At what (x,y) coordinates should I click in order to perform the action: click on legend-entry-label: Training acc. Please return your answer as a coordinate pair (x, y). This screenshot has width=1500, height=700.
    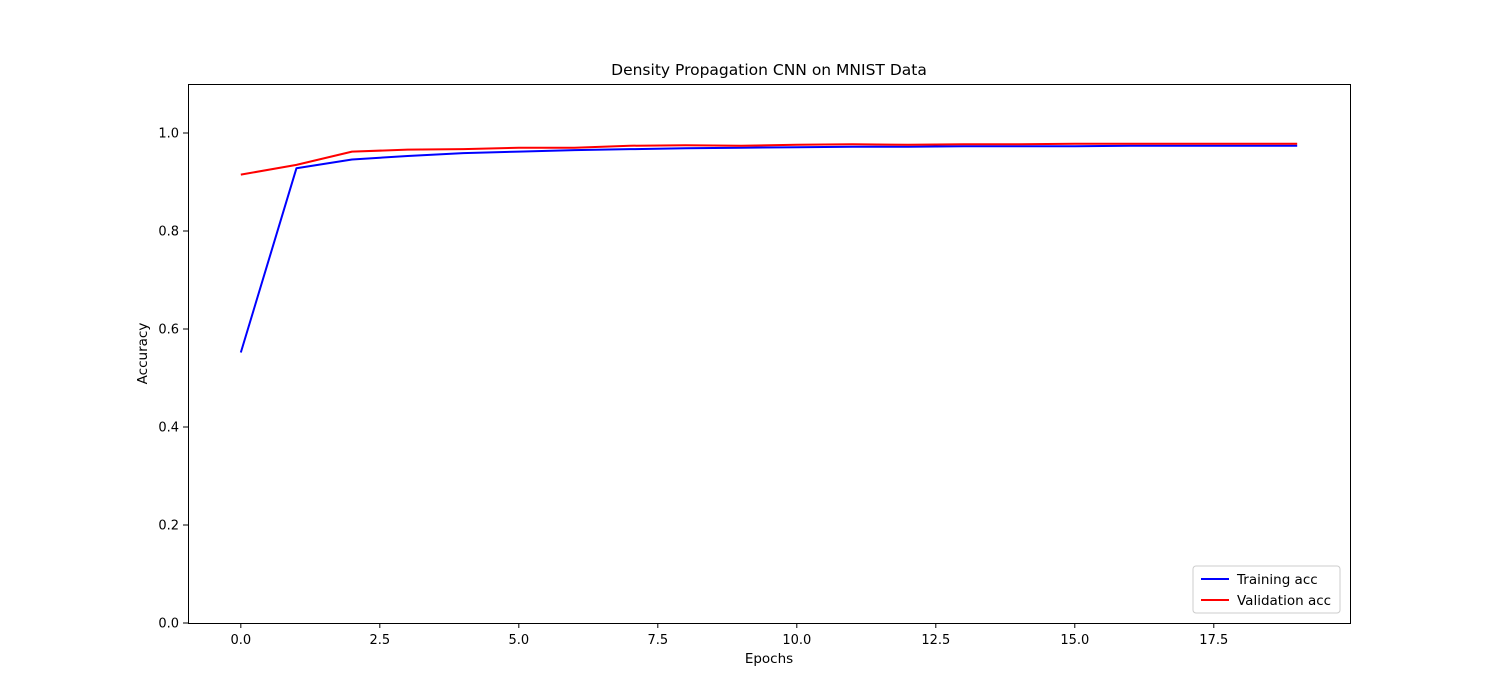
    Looking at the image, I should click on (1277, 580).